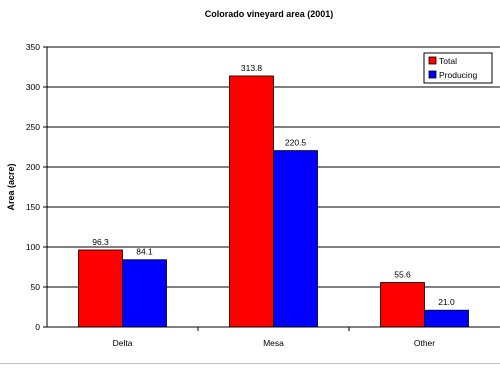 The width and height of the screenshot is (500, 371). I want to click on legend-label-producing: Producing, so click(458, 75).